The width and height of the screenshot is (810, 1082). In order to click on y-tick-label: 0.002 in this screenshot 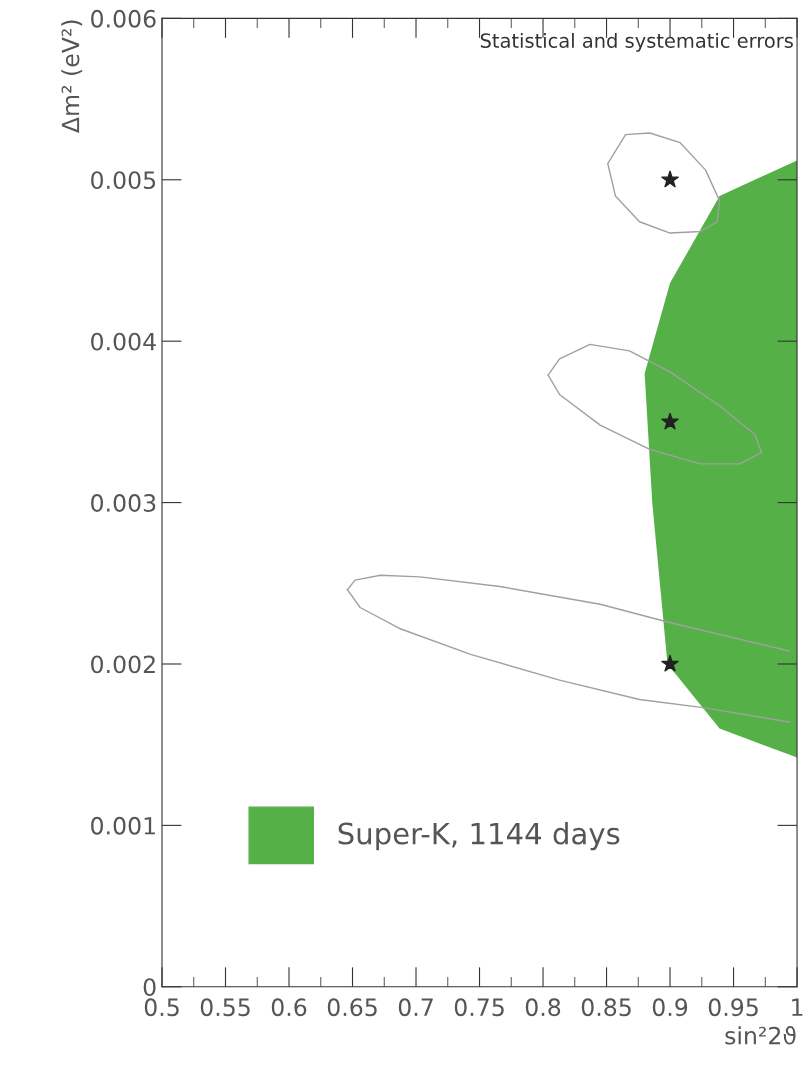, I will do `click(123, 664)`.